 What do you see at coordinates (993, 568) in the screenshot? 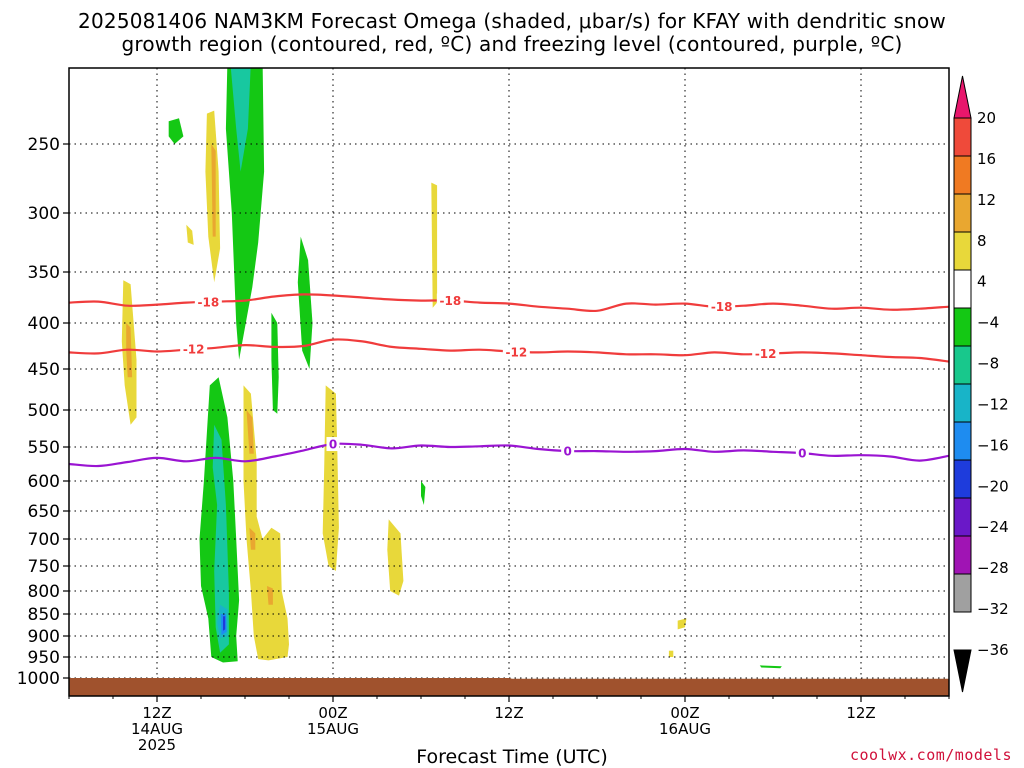
I see `colorbar-label: −28` at bounding box center [993, 568].